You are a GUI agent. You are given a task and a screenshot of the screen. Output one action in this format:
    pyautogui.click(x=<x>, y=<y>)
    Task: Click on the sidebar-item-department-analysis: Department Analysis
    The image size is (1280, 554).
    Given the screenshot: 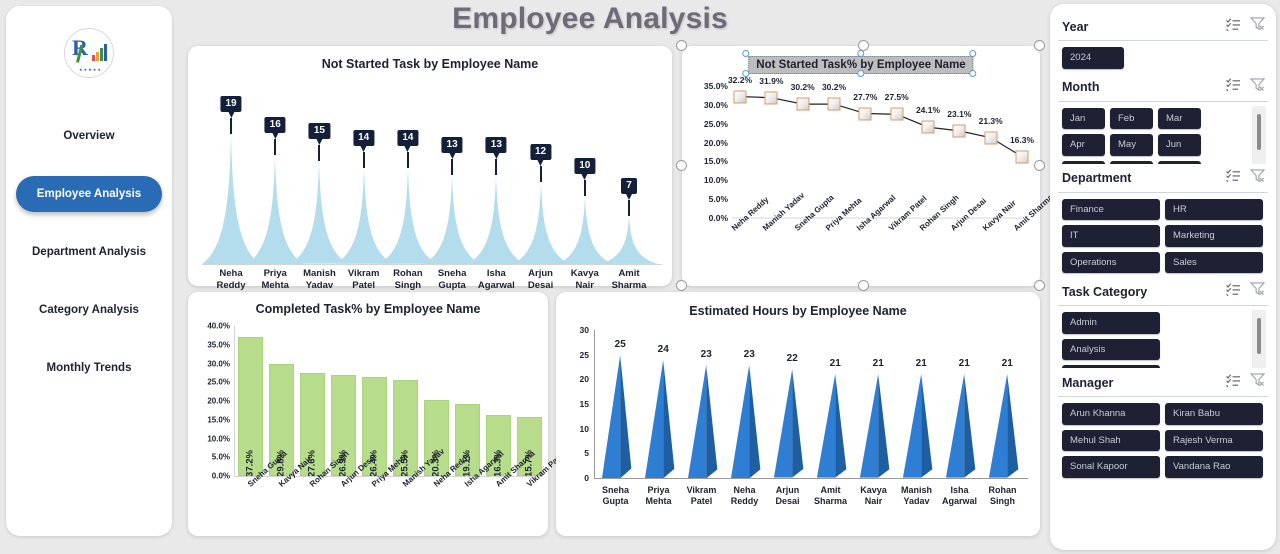 What is the action you would take?
    pyautogui.click(x=89, y=252)
    